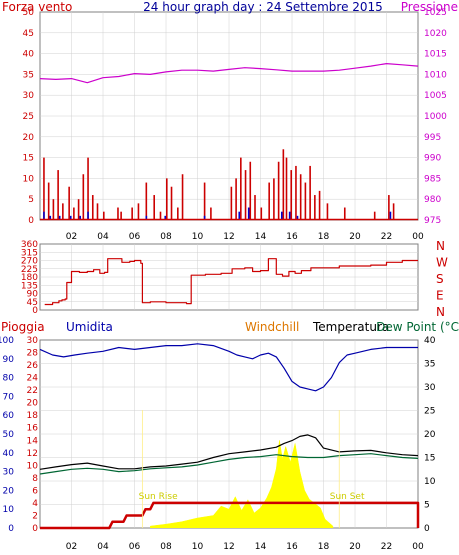  I want to click on humidity-tick-label: 60, so click(9, 416).